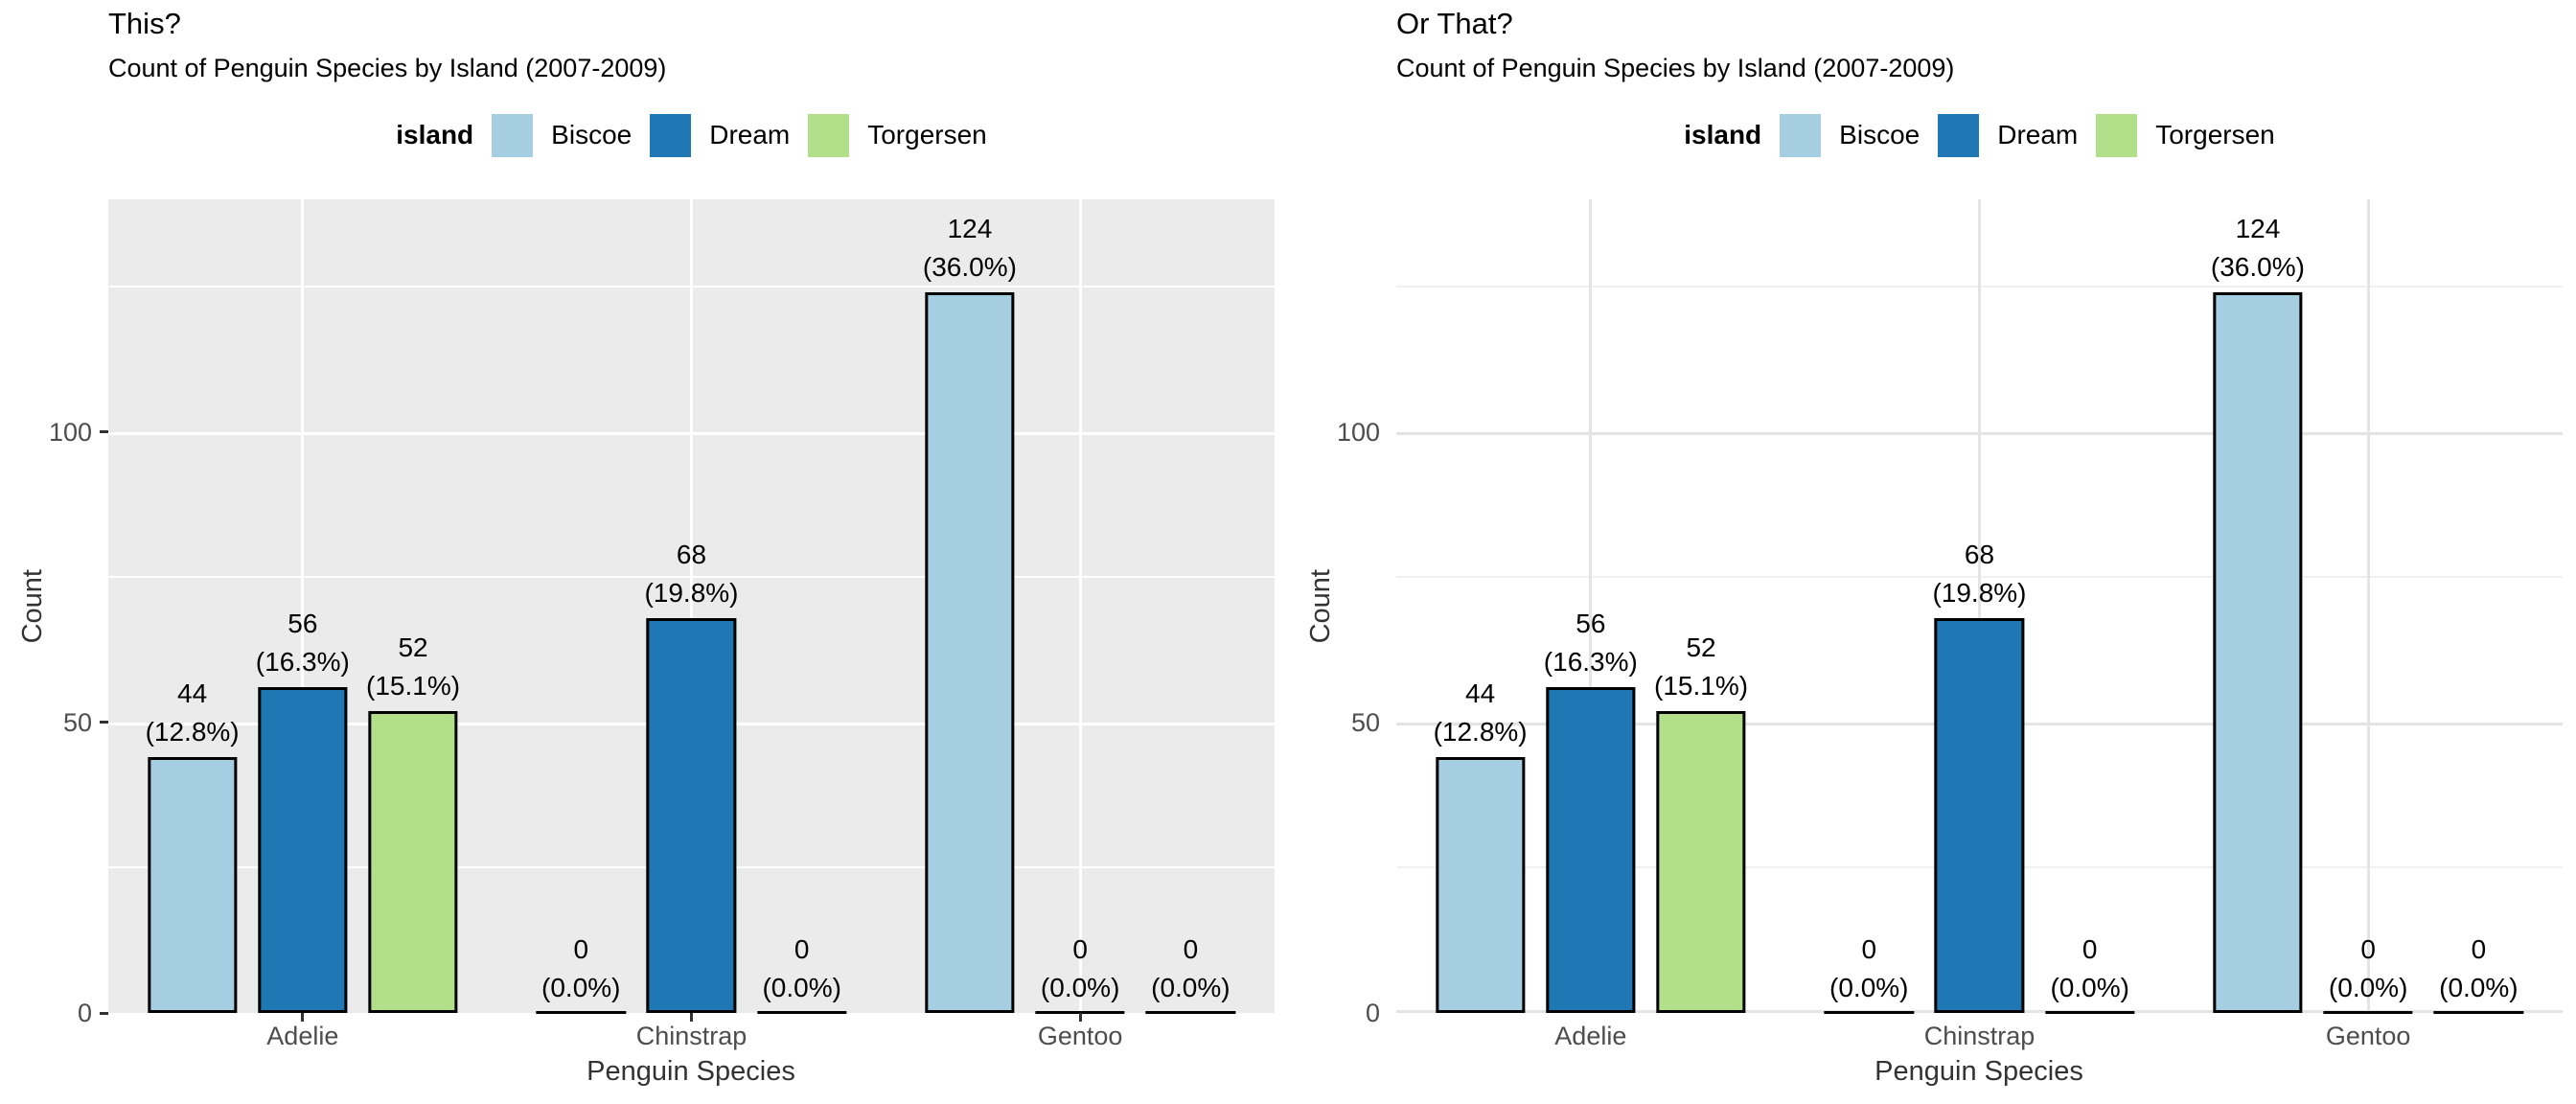 The image size is (2576, 1104). I want to click on x-tick-mark-gentoo, so click(1080, 1017).